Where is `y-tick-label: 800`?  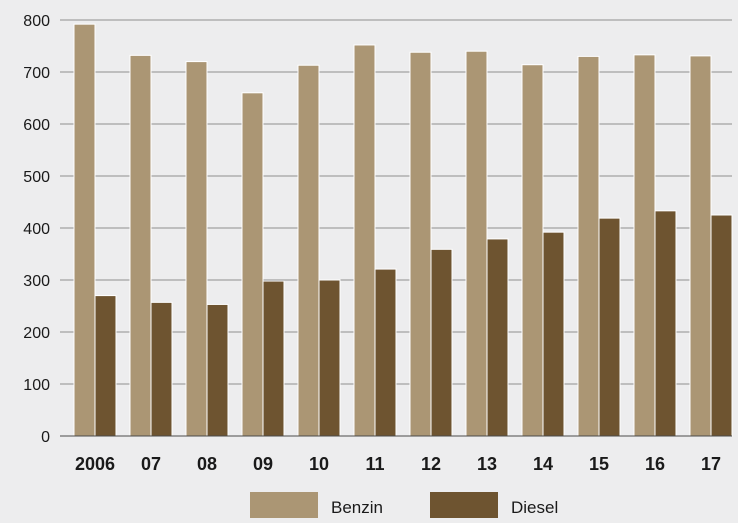
y-tick-label: 800 is located at coordinates (36, 21).